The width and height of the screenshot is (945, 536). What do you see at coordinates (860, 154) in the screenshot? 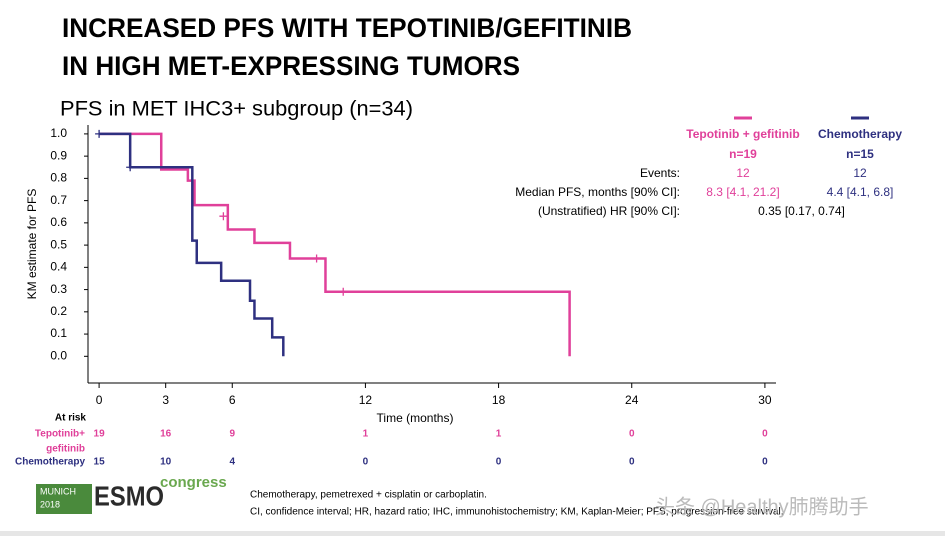
I see `legend-n: n=15` at bounding box center [860, 154].